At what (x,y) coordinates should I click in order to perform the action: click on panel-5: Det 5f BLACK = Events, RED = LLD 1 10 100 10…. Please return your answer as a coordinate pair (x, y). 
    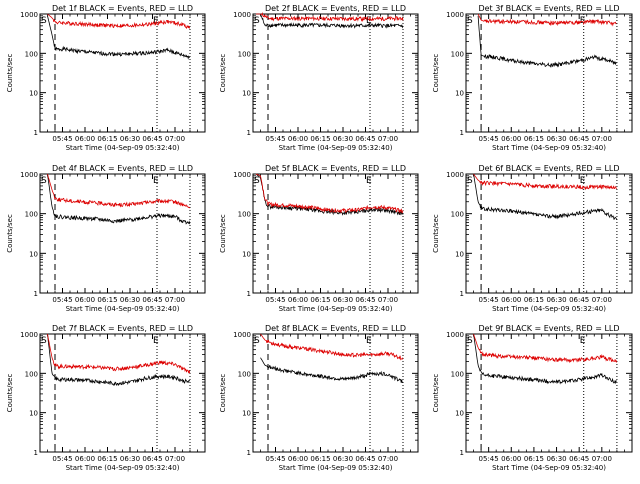
    Looking at the image, I should click on (319, 238).